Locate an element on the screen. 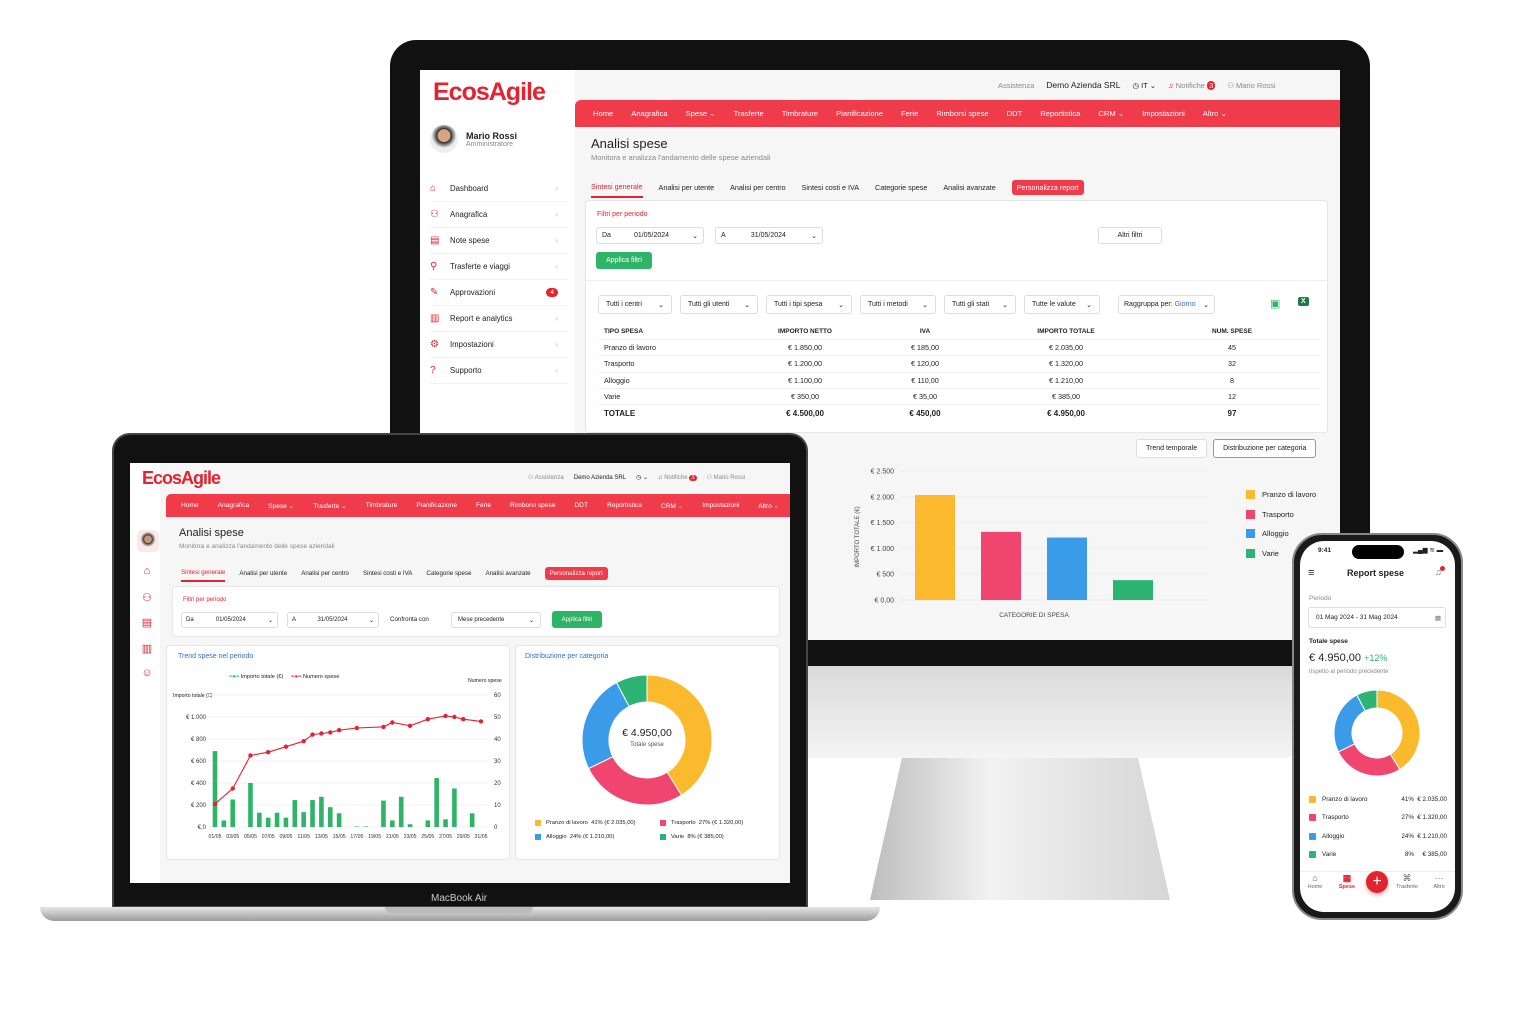 The image size is (1536, 1024). filter-dropdown: Tutti gli utenti ⌄ is located at coordinates (719, 304).